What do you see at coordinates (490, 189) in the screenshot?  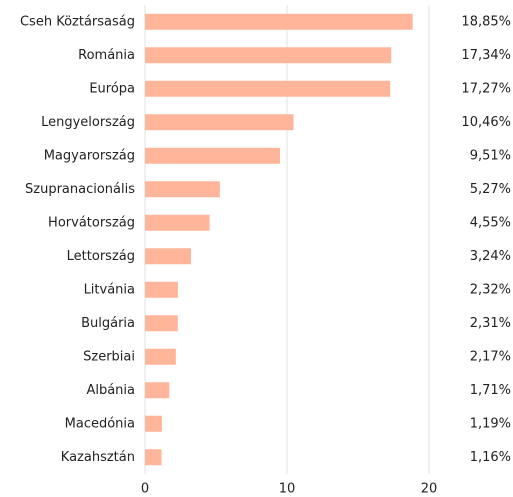 I see `value-label: 5,27%` at bounding box center [490, 189].